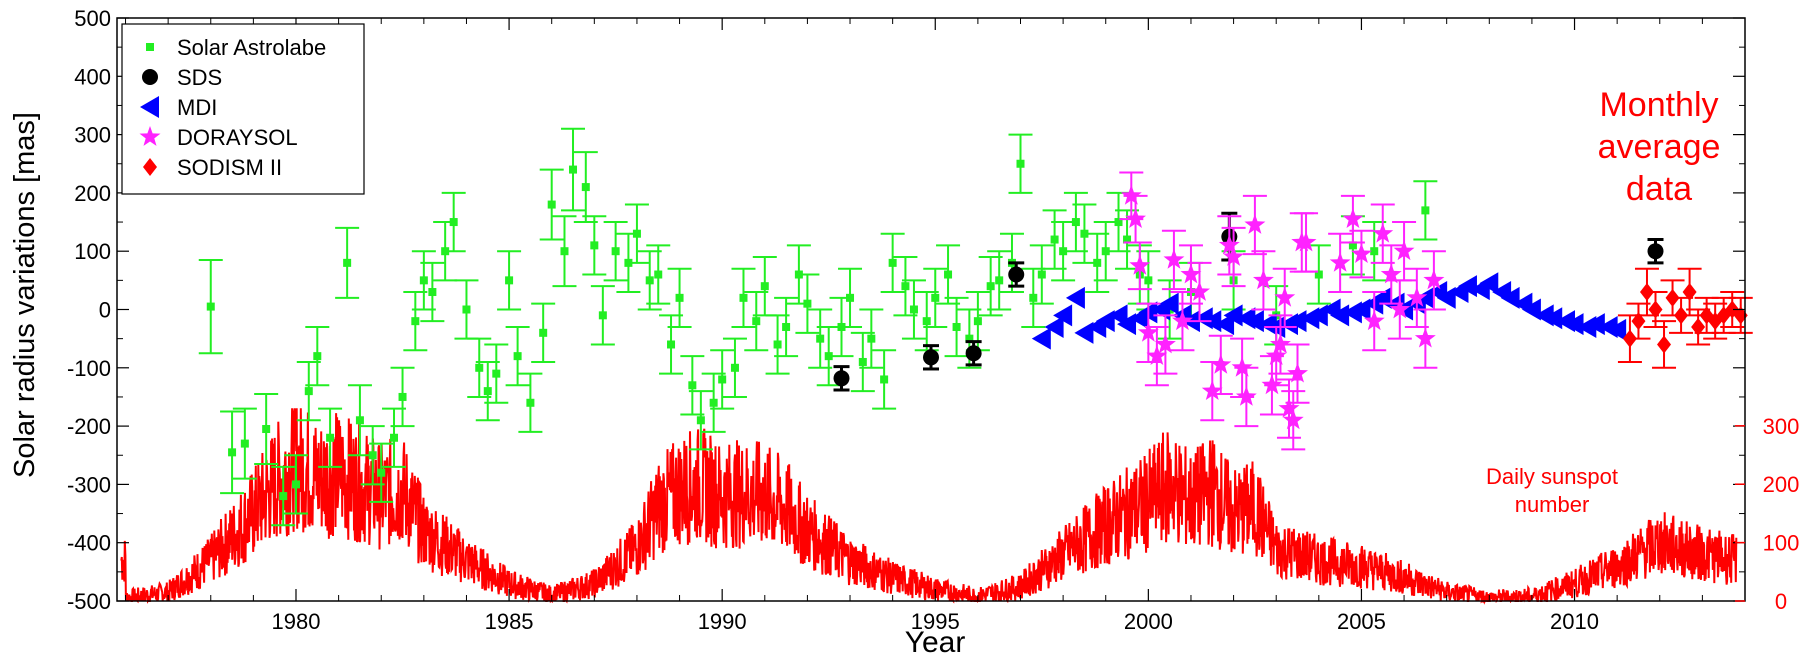 The image size is (1819, 661). What do you see at coordinates (296, 621) in the screenshot?
I see `x-tick-label: 1980` at bounding box center [296, 621].